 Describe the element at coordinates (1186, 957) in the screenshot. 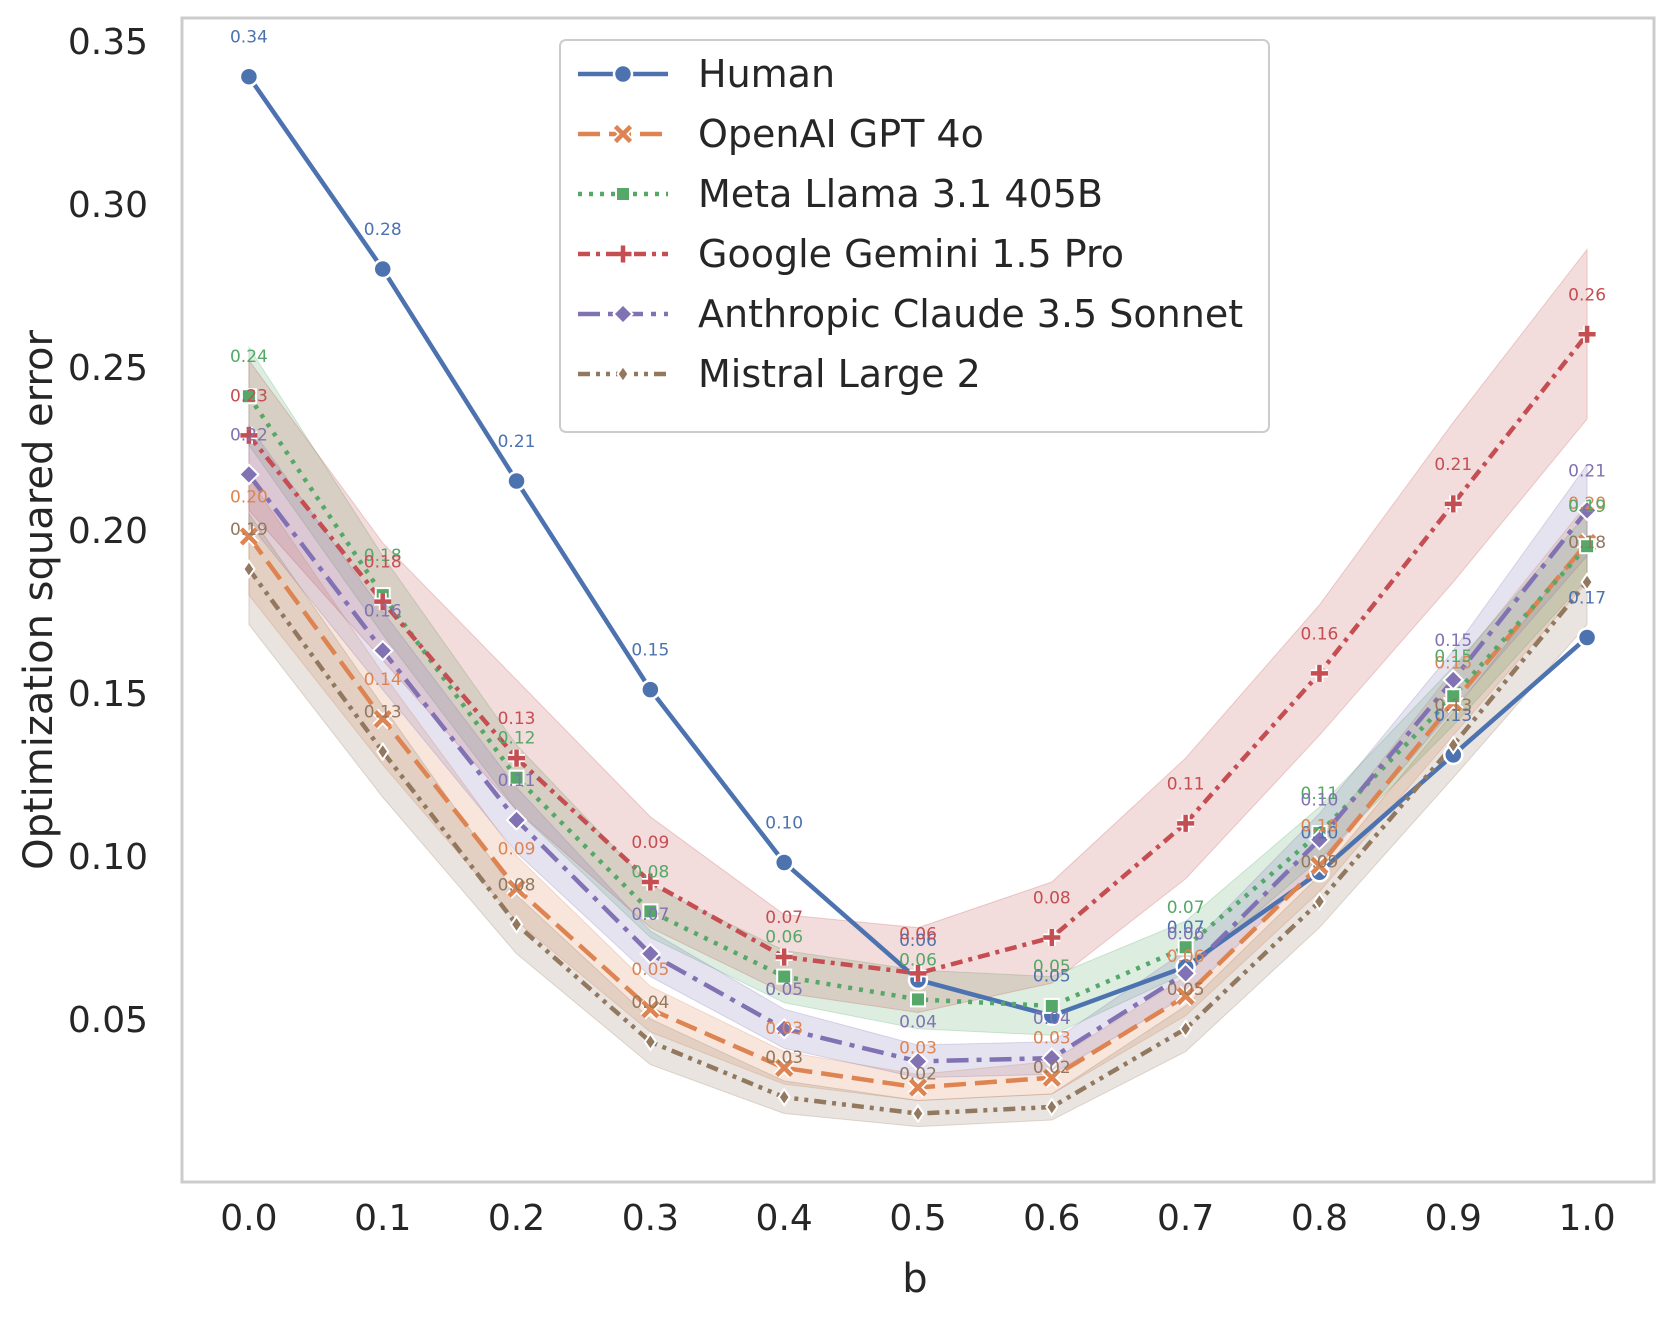

I see `data-label-openai-gpt-4o: 0.06` at that location.